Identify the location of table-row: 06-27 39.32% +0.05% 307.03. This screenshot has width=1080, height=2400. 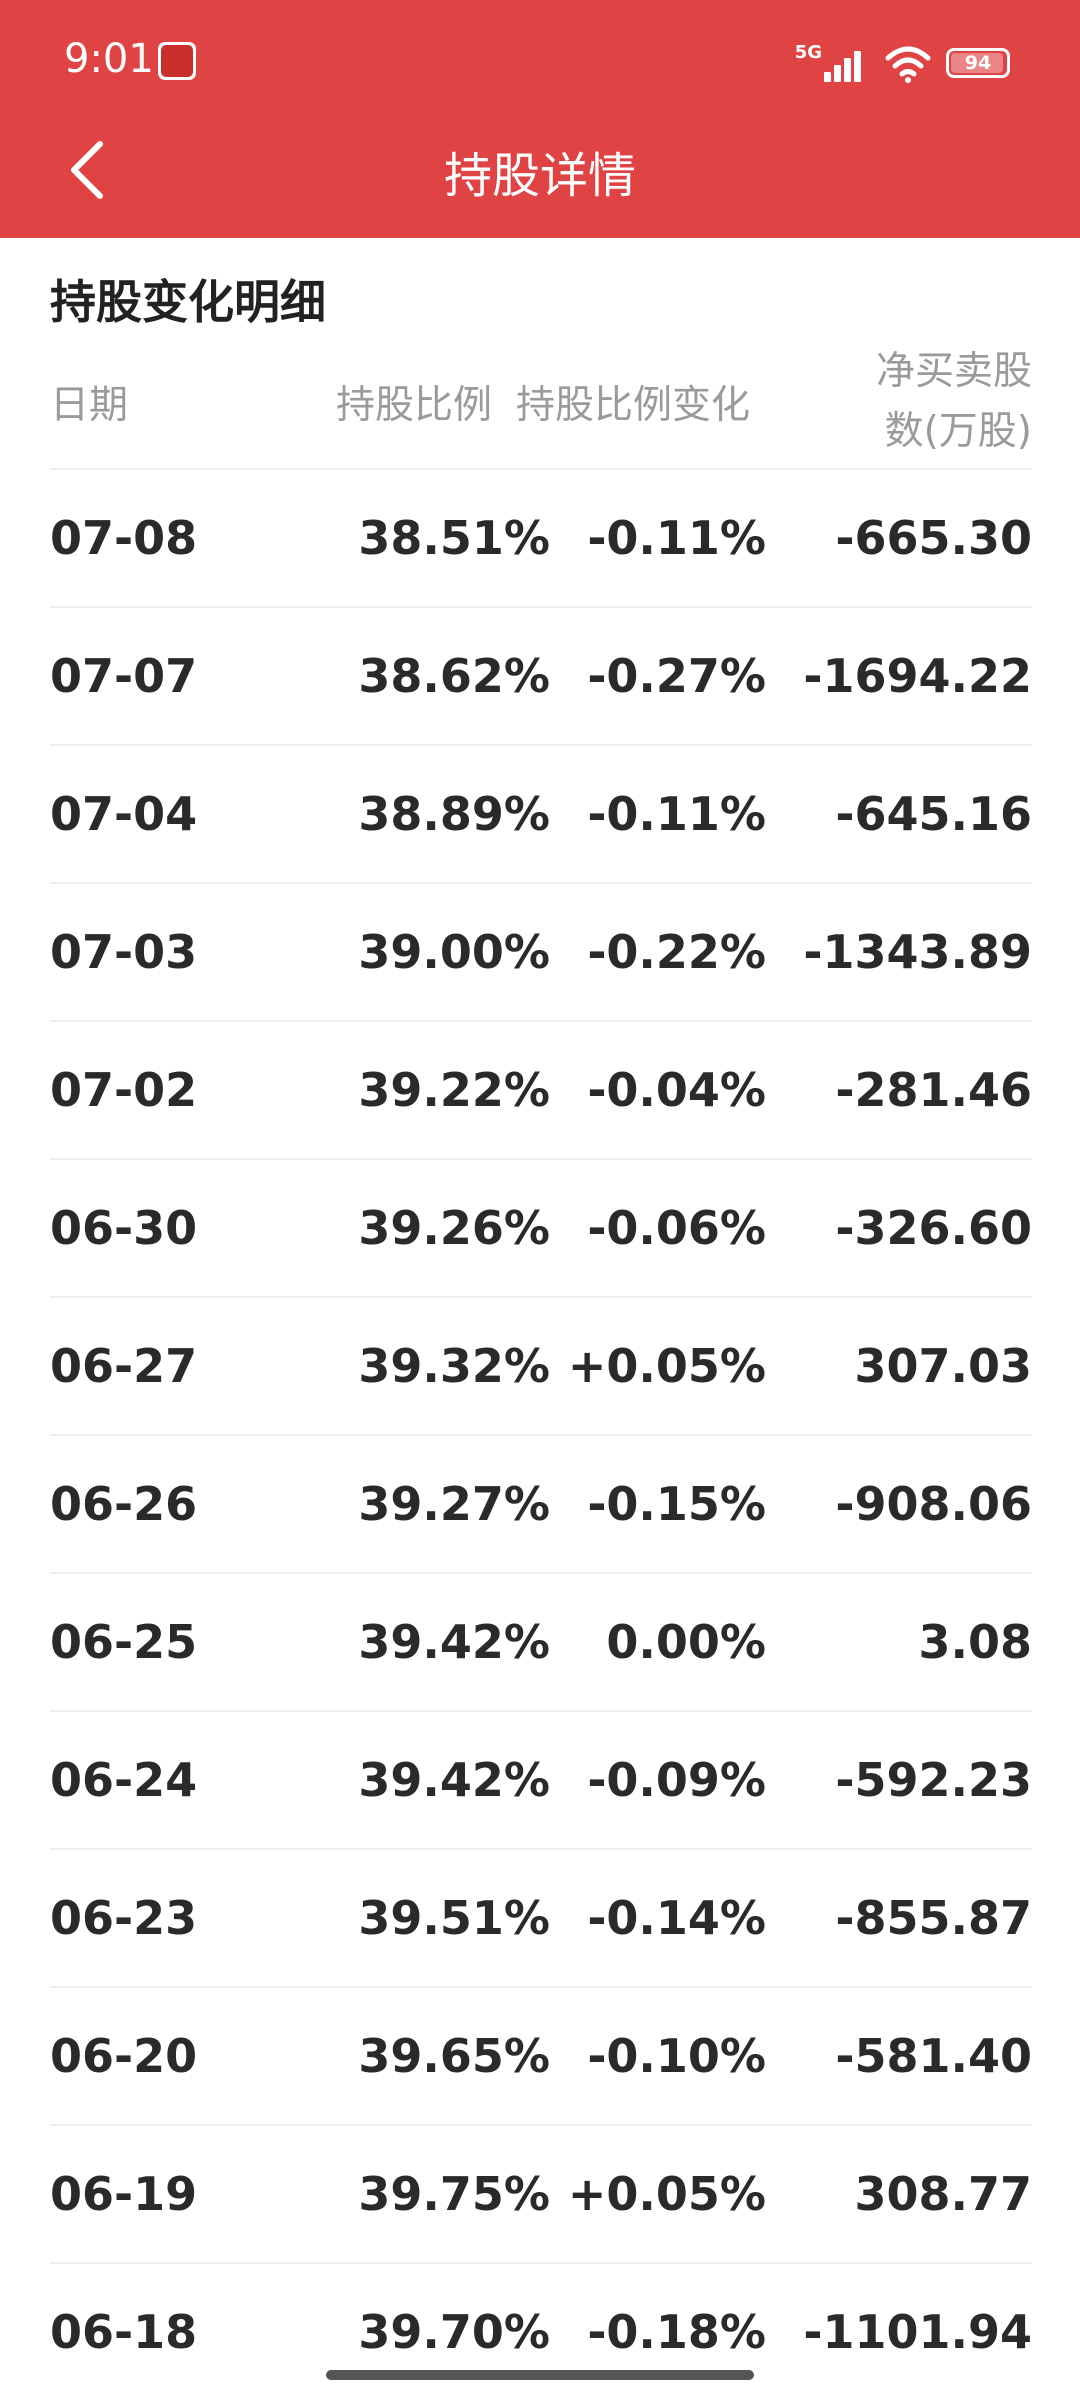
(541, 1367).